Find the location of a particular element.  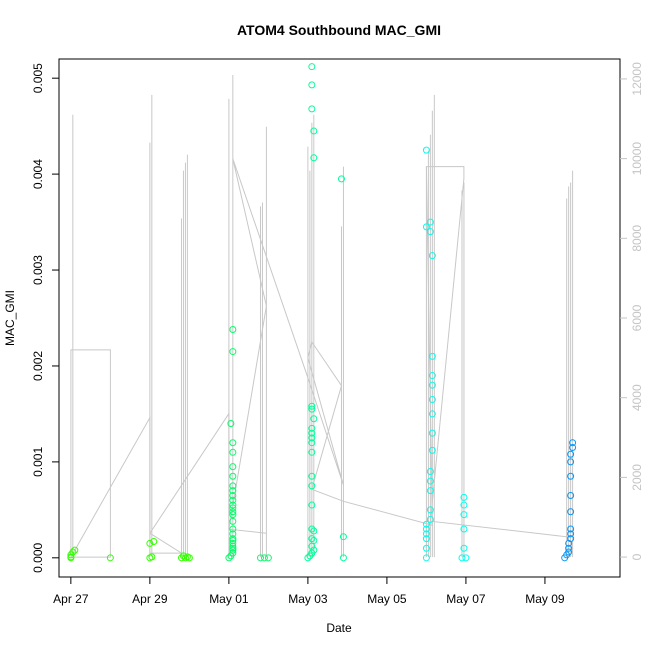

y-tick-label: 0.003 is located at coordinates (38, 270).